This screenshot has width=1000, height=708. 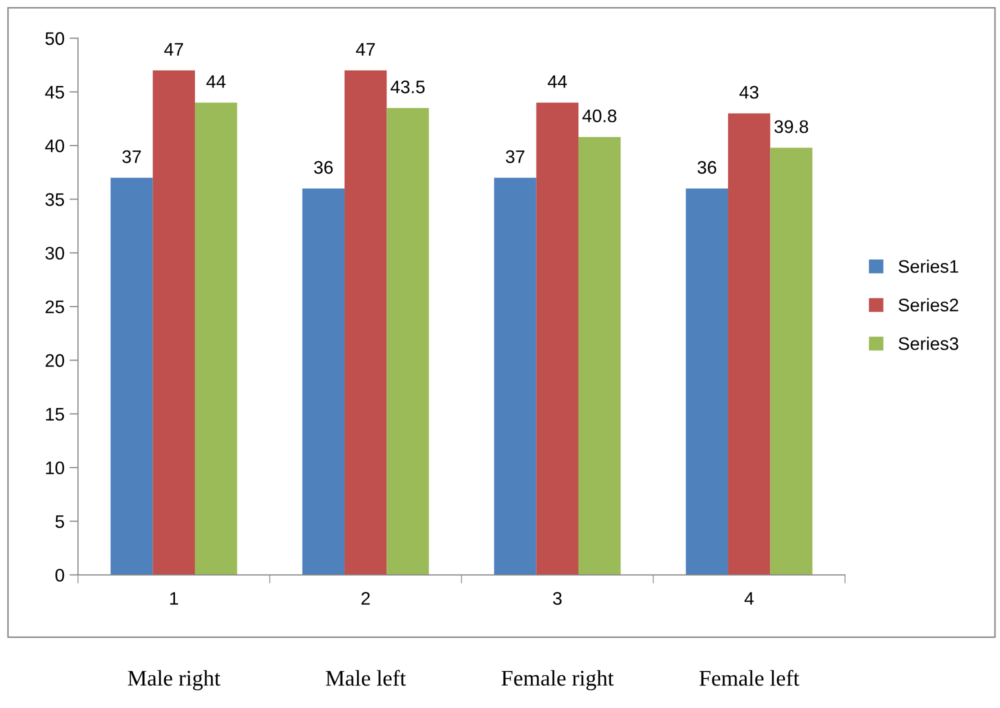 What do you see at coordinates (55, 360) in the screenshot?
I see `y-tick-label: 20` at bounding box center [55, 360].